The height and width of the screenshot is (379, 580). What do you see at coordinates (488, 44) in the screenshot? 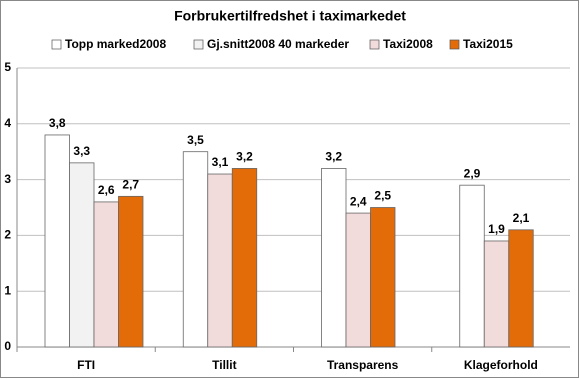
I see `legend-label: Taxi2015` at bounding box center [488, 44].